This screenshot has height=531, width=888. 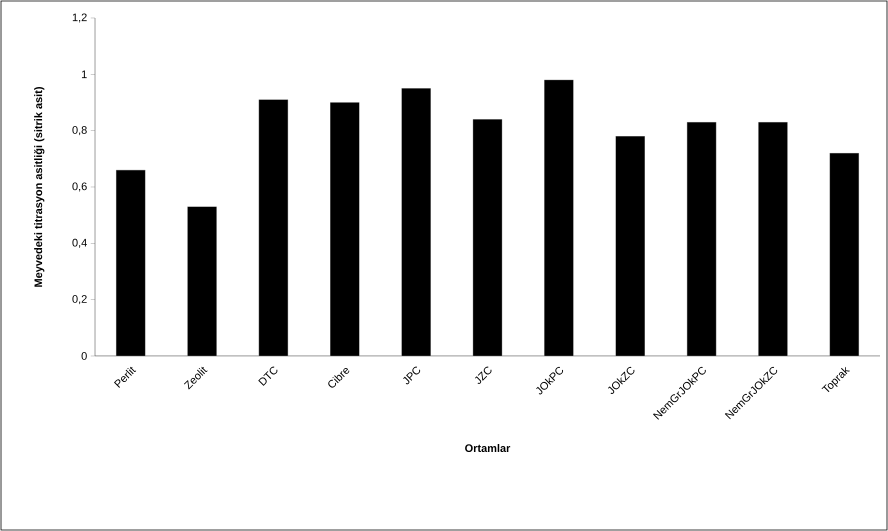 I want to click on y-tick-label: 0,2, so click(x=79, y=299).